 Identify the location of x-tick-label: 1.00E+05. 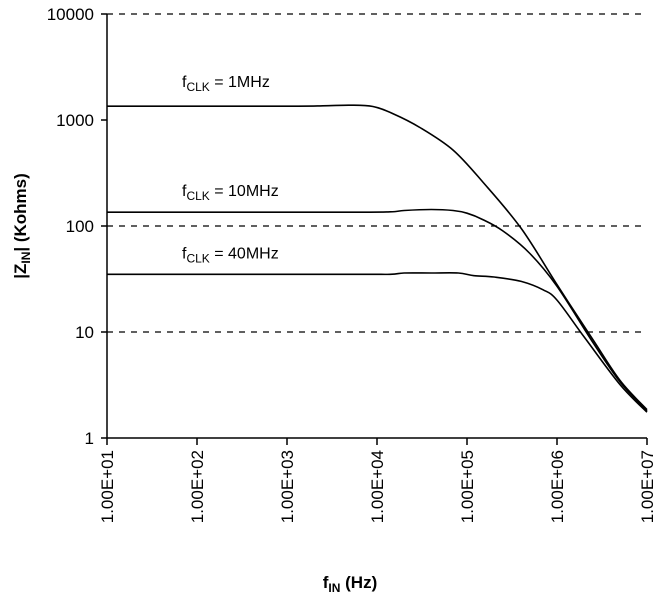
(467, 486).